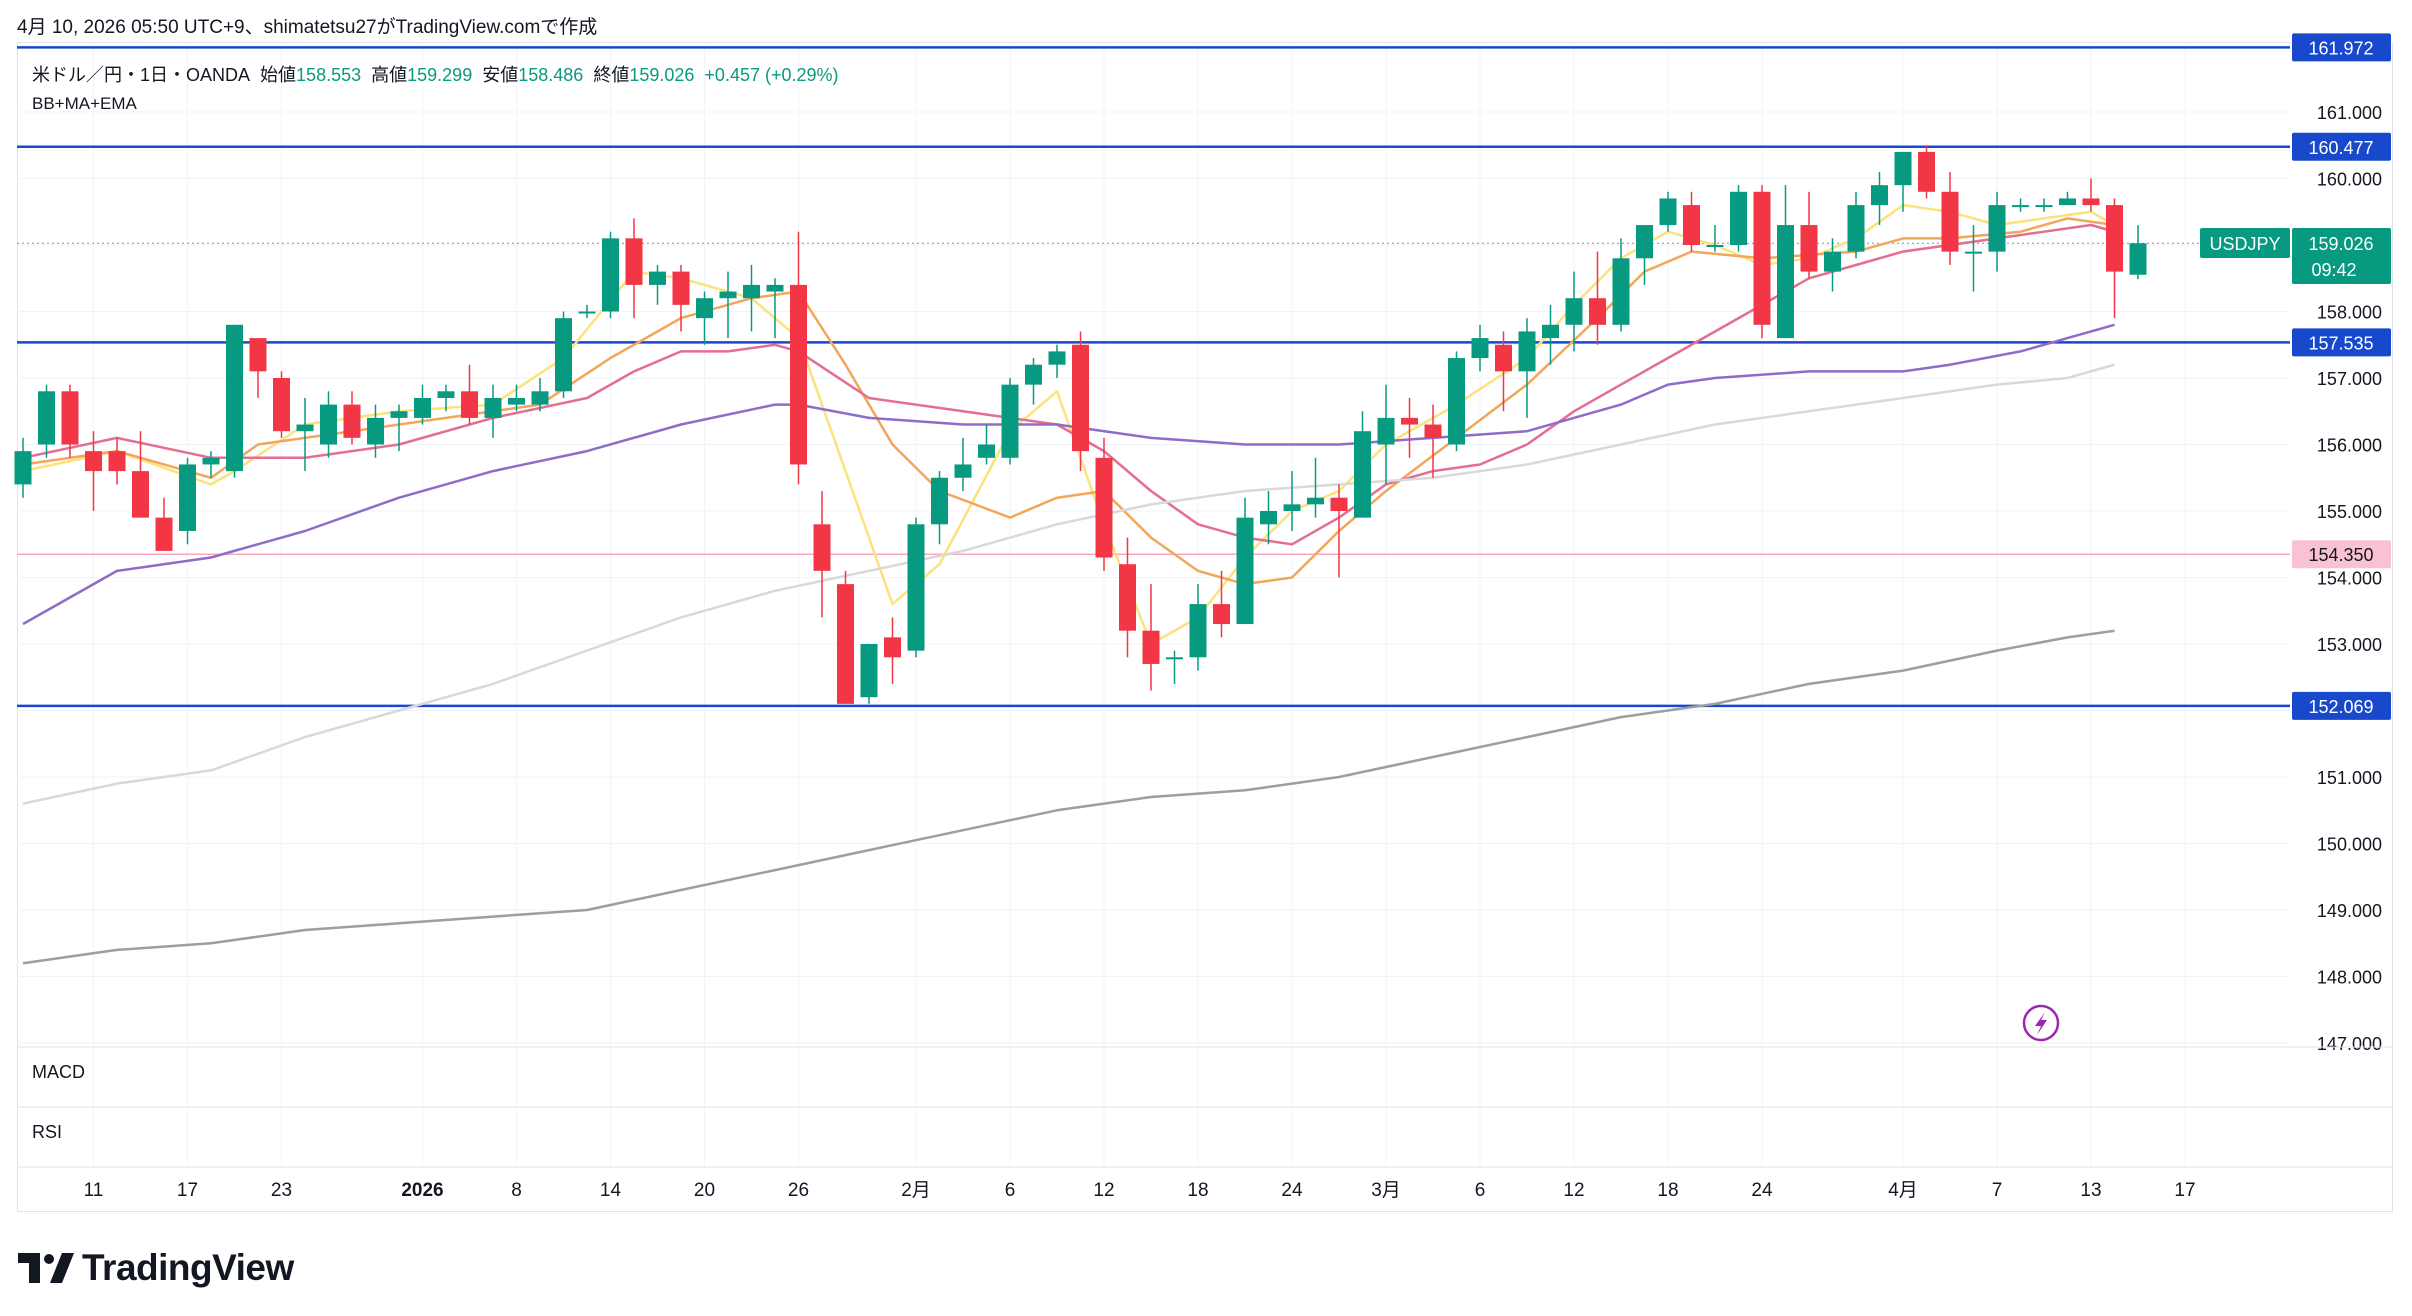 The width and height of the screenshot is (2412, 1316). What do you see at coordinates (771, 75) in the screenshot?
I see `change-value: +0.457 (+0.29%)` at bounding box center [771, 75].